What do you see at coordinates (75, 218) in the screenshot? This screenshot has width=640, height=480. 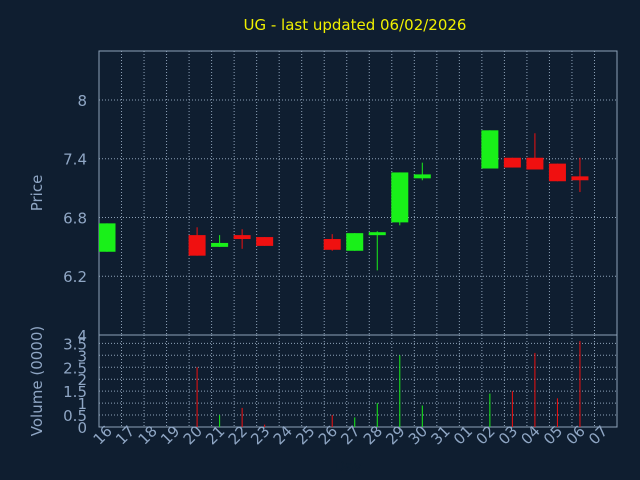 I see `price-y-tick-label: 6.8` at bounding box center [75, 218].